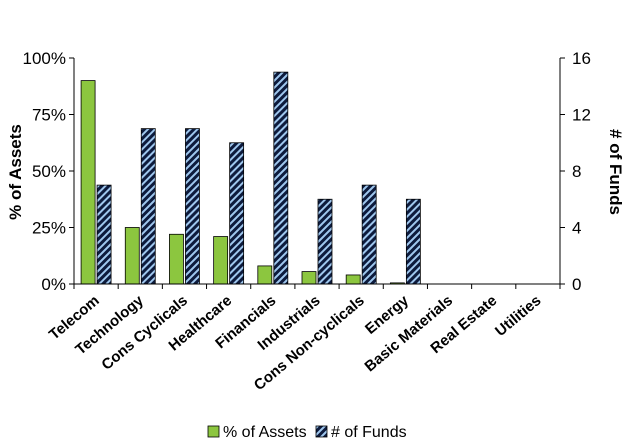 The height and width of the screenshot is (446, 630). I want to click on right-tick-label-2: 8, so click(576, 171).